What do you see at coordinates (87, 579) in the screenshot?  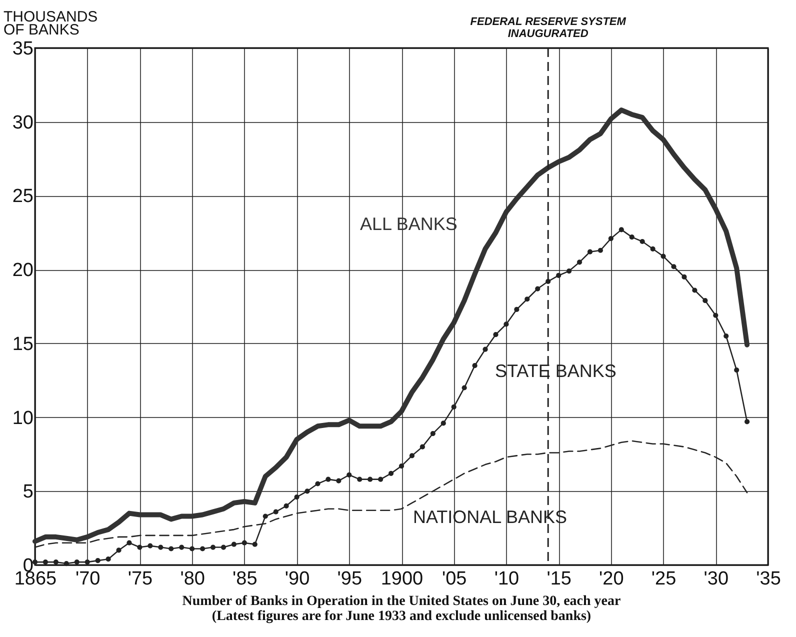 I see `x-tick-label: '70` at bounding box center [87, 579].